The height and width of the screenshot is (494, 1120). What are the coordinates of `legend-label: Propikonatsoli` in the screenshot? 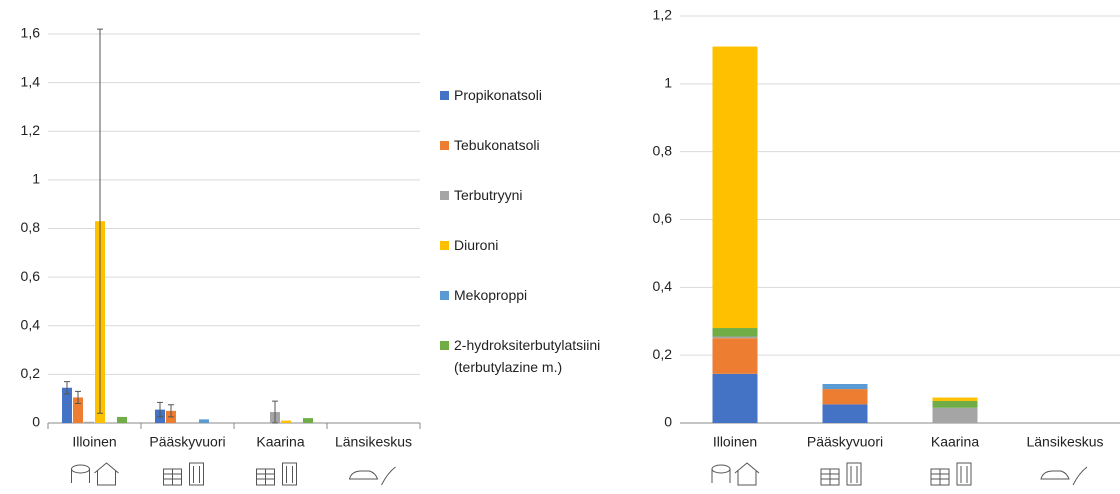 It's located at (498, 95).